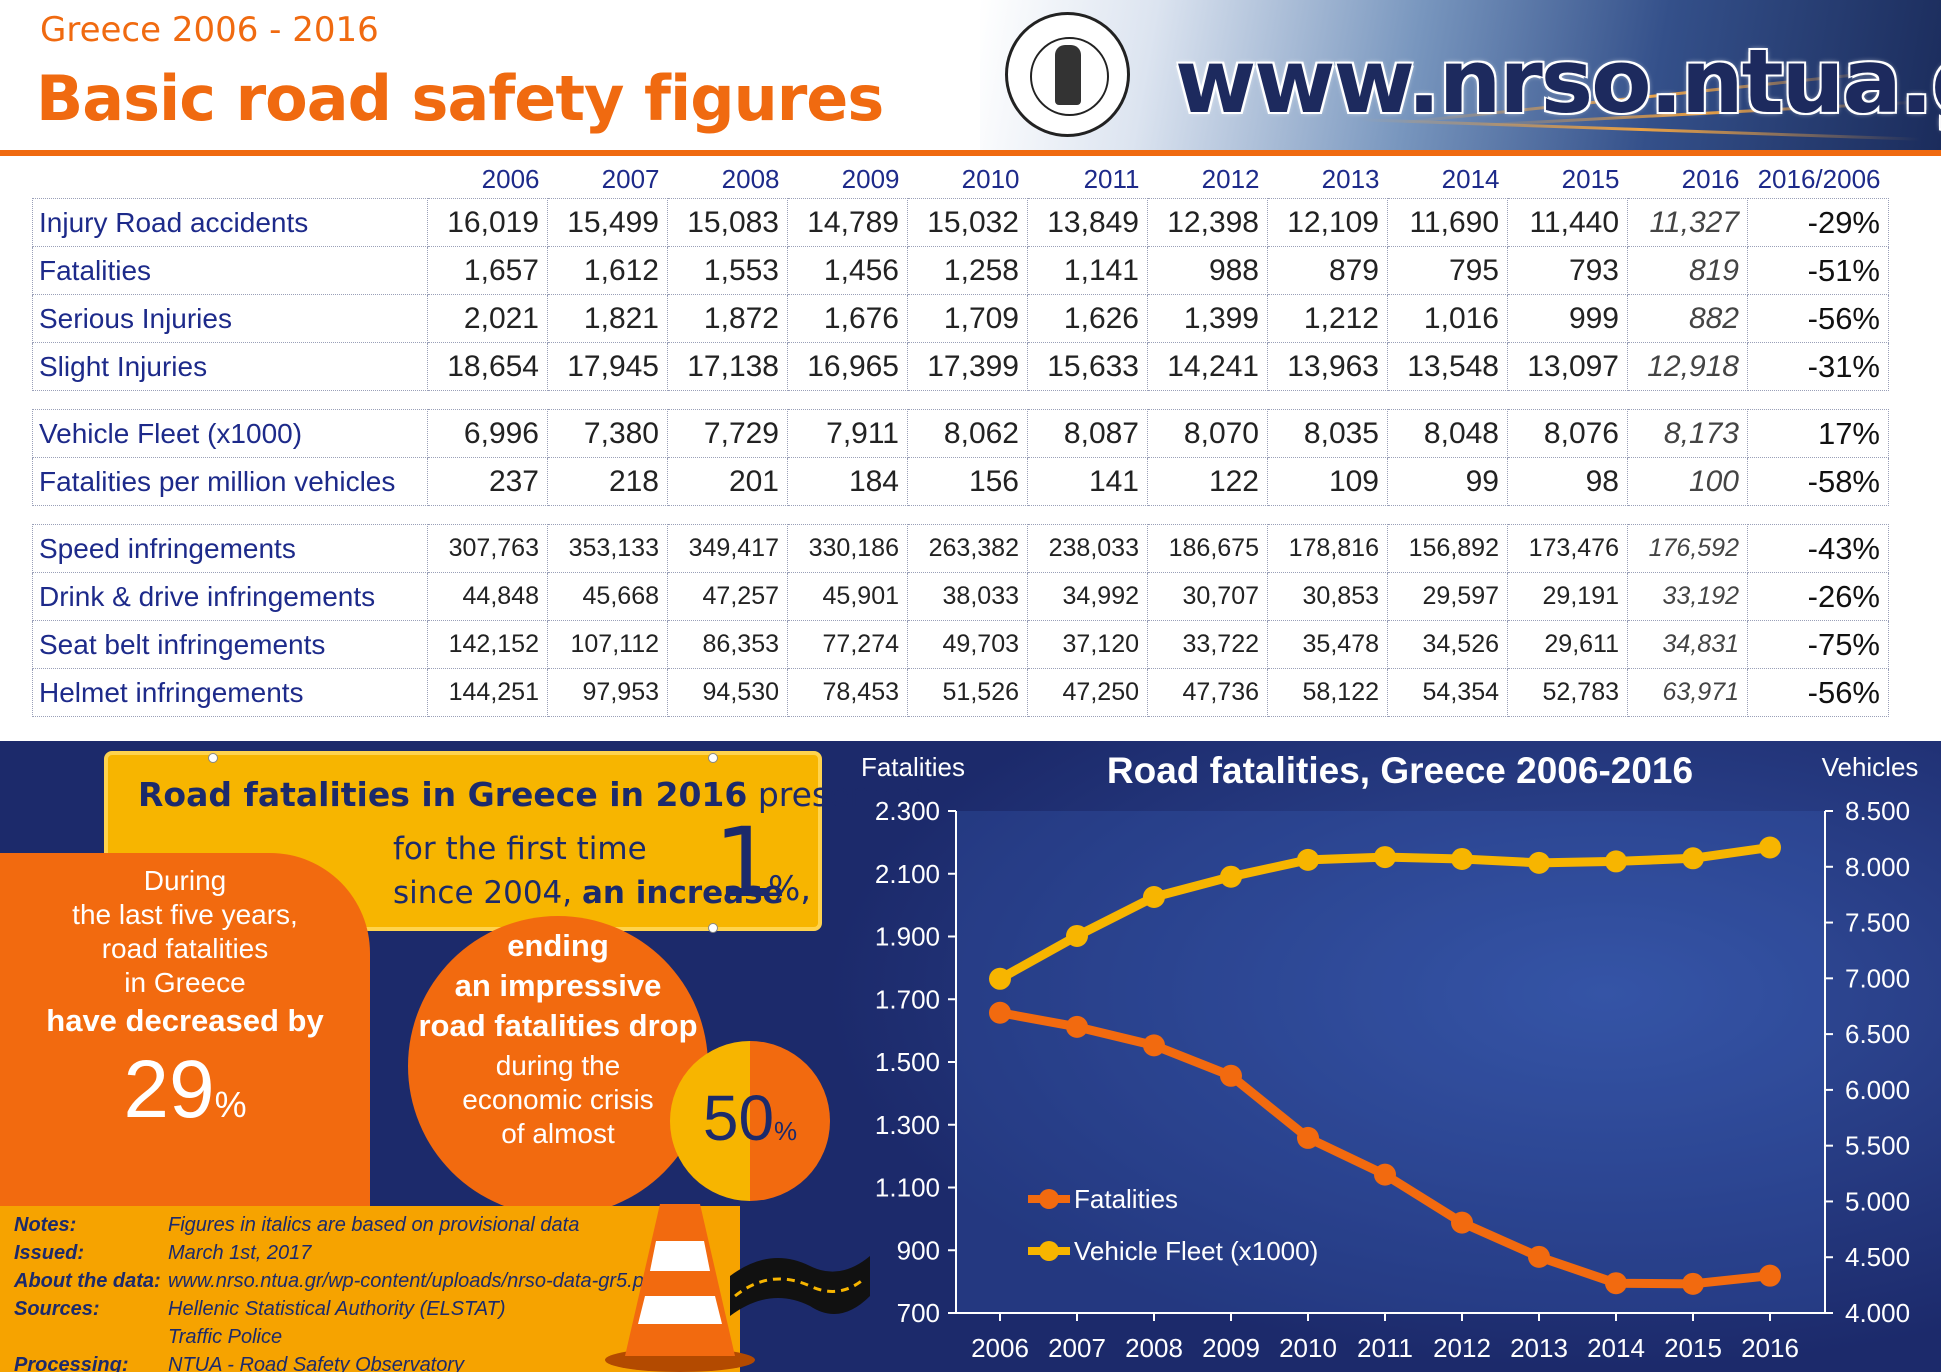  Describe the element at coordinates (1447, 270) in the screenshot. I see `table-cell: 795` at that location.